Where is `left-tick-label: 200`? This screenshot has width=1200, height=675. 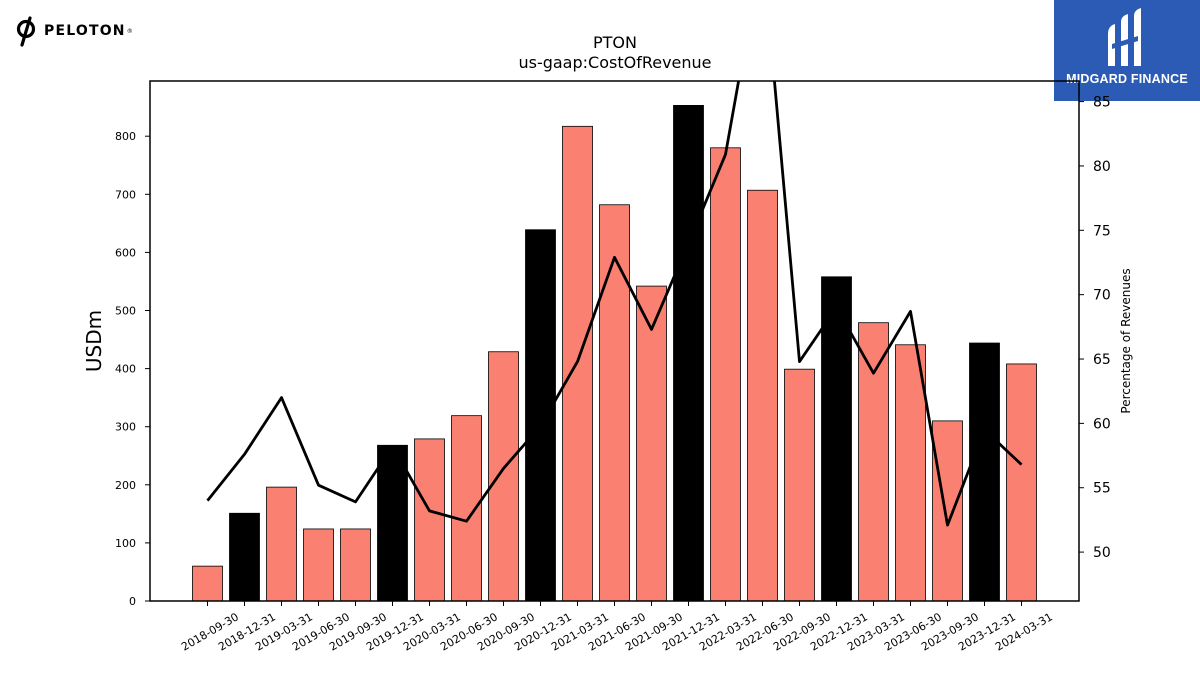
left-tick-label: 200 is located at coordinates (125, 485).